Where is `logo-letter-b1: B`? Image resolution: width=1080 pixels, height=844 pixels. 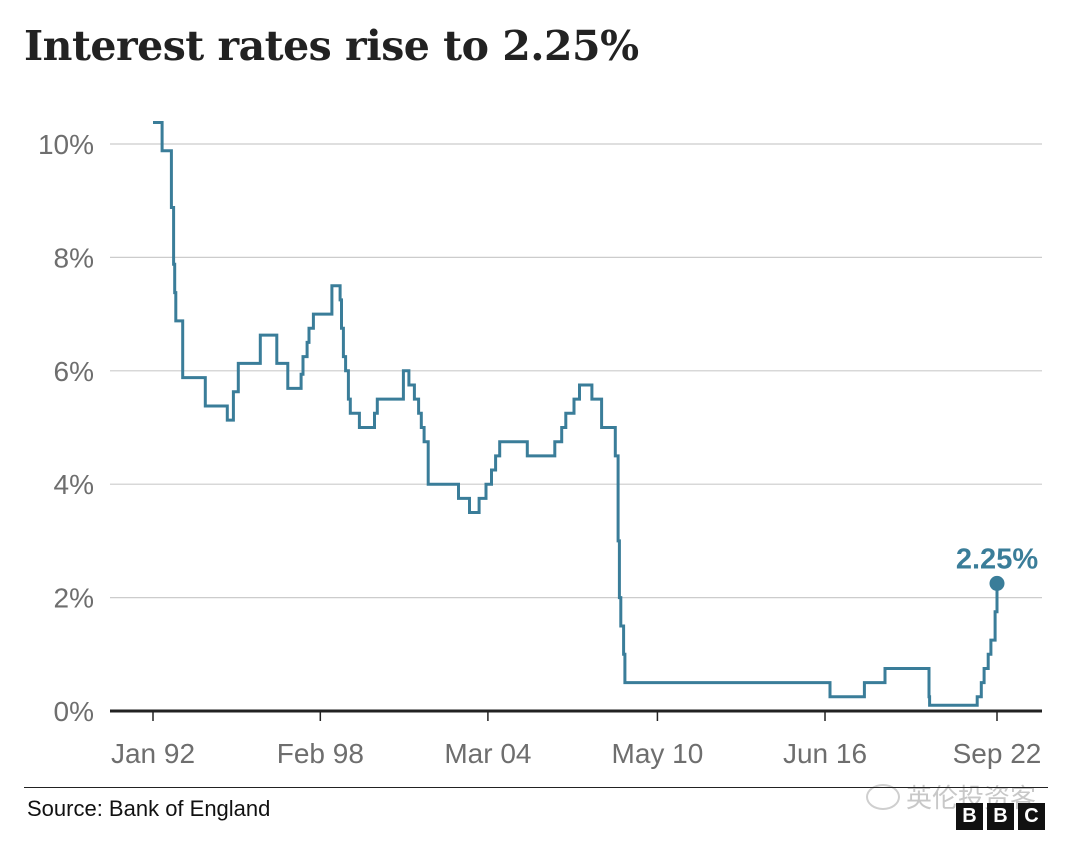 logo-letter-b1: B is located at coordinates (969, 816).